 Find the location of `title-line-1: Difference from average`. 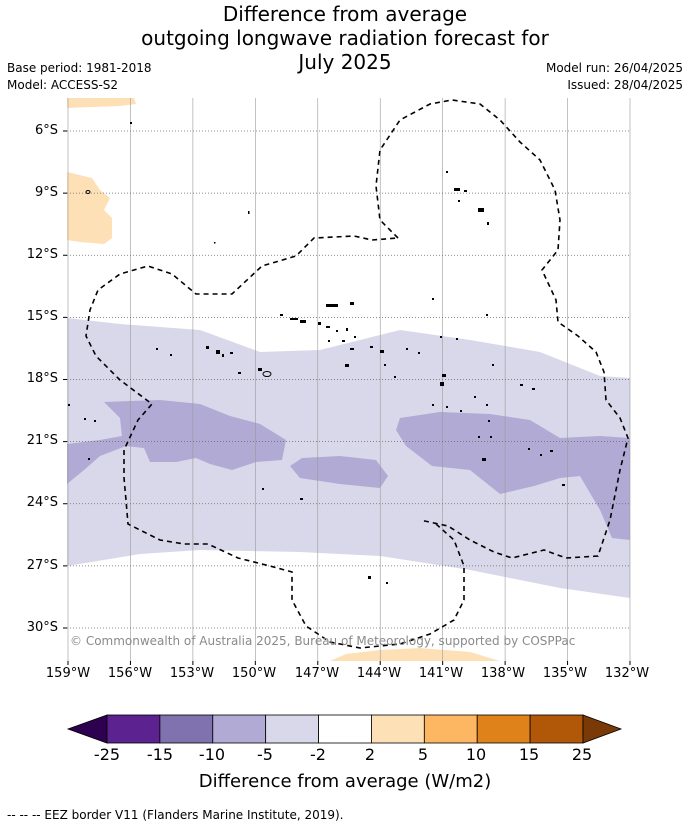

title-line-1: Difference from average is located at coordinates (345, 14).